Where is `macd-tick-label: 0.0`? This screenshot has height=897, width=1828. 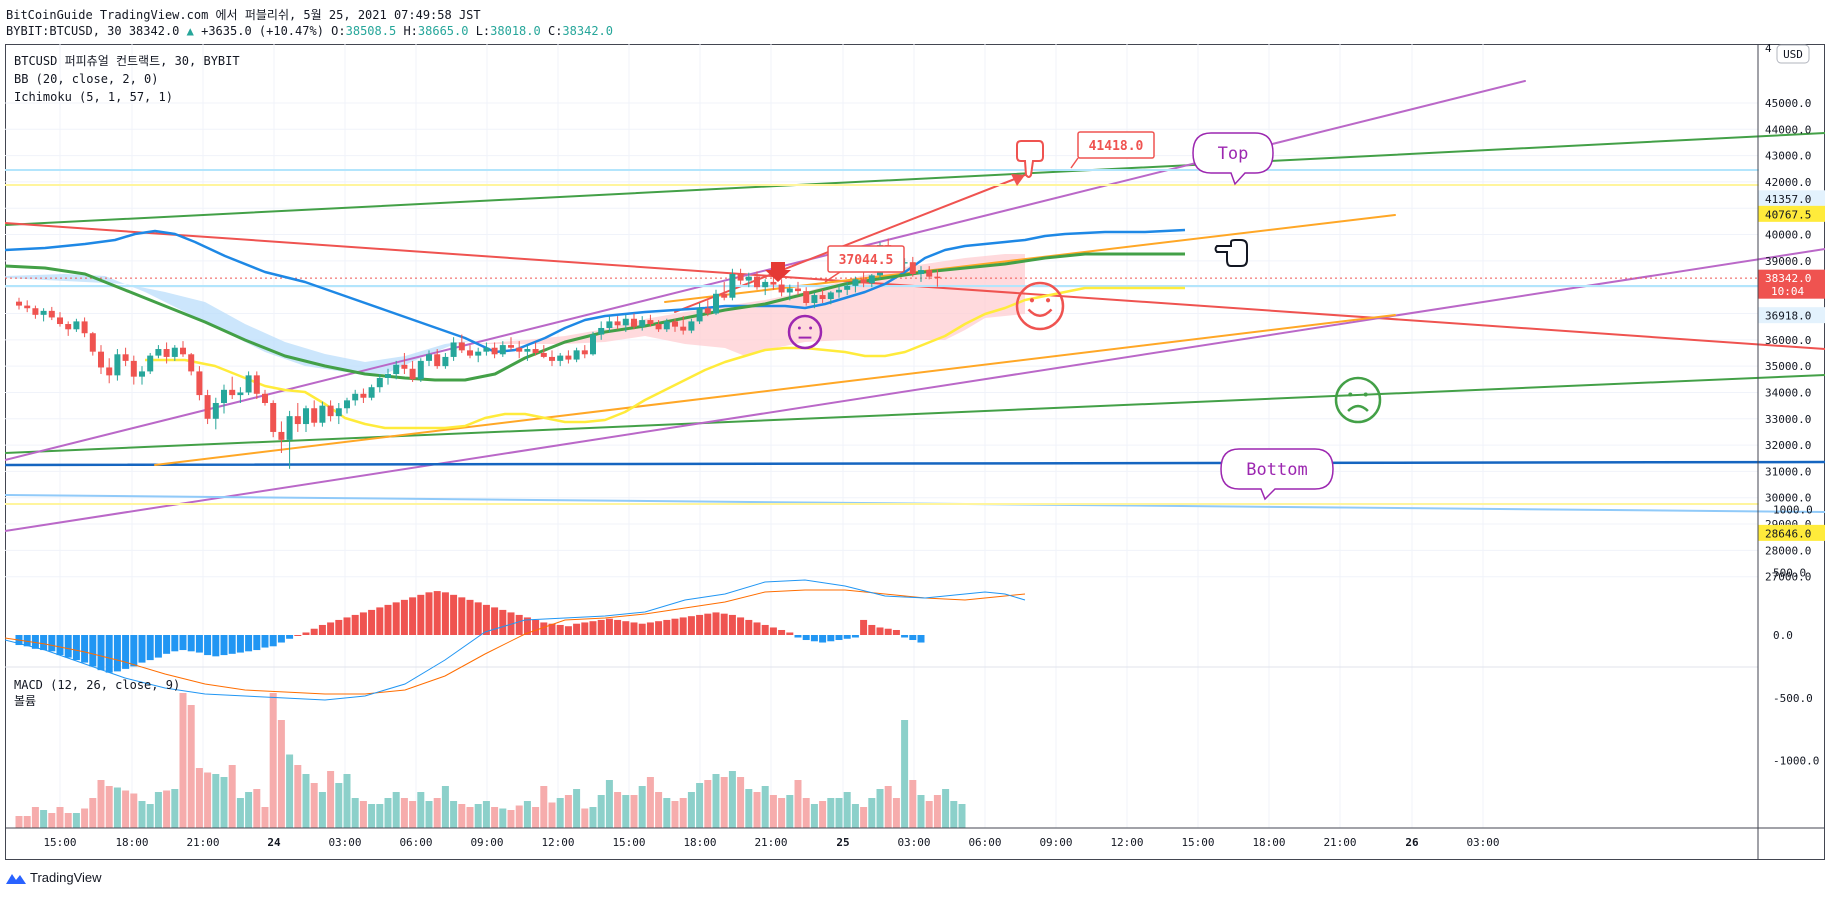 macd-tick-label: 0.0 is located at coordinates (1783, 635).